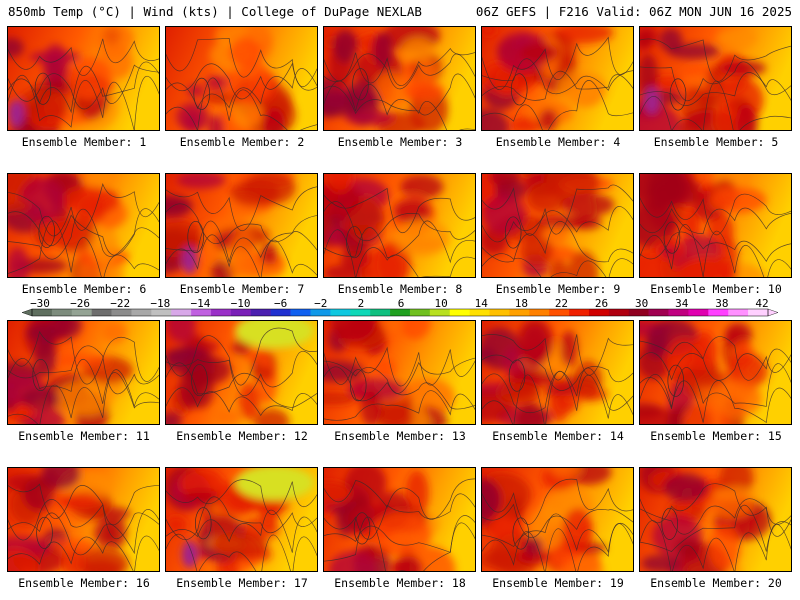 This screenshot has height=600, width=800. Describe the element at coordinates (561, 303) in the screenshot. I see `color-scale-tick-label: 22` at that location.